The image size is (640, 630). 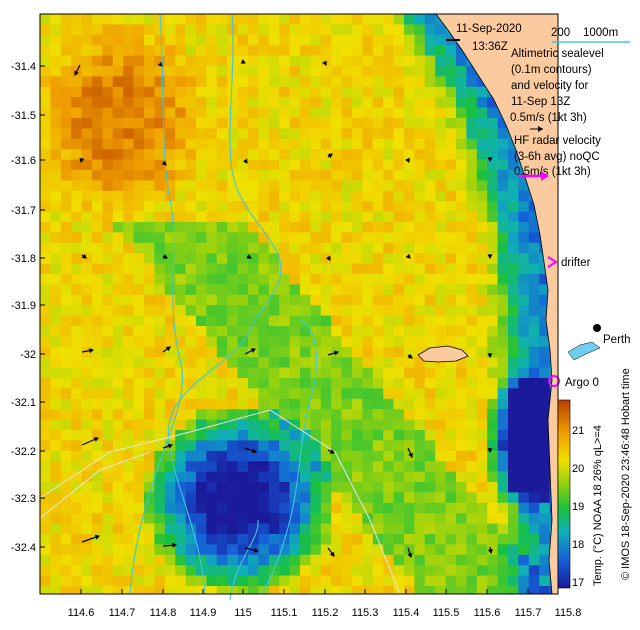 I want to click on argo-marker, so click(x=554, y=381).